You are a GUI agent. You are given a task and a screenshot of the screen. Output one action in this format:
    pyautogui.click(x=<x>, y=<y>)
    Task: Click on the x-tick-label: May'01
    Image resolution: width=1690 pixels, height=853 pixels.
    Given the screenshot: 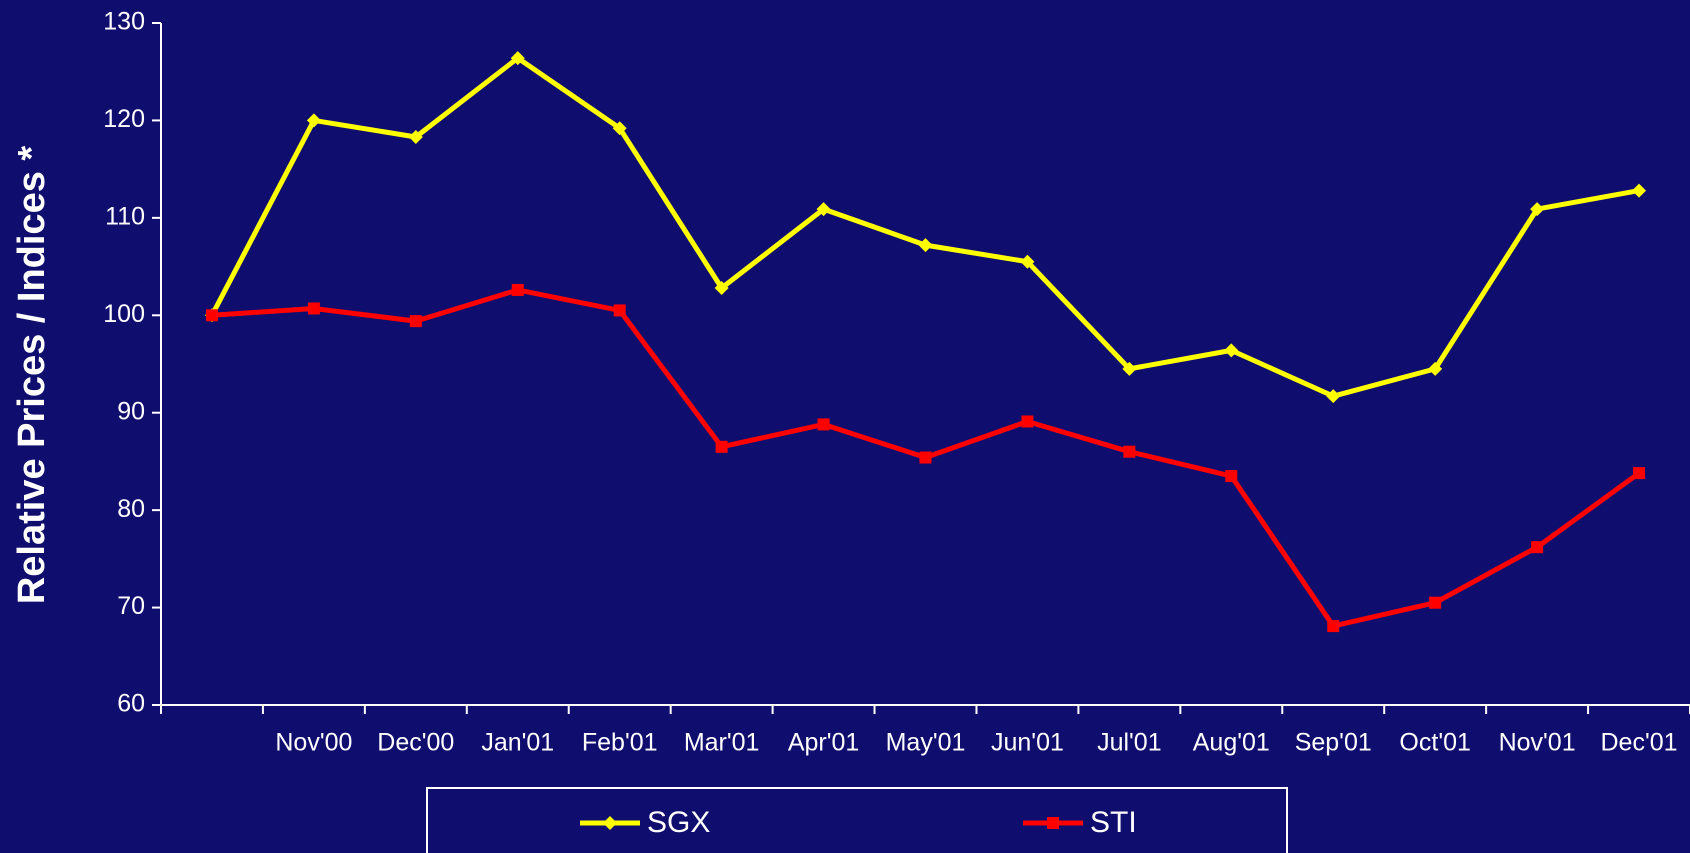 What is the action you would take?
    pyautogui.click(x=926, y=743)
    